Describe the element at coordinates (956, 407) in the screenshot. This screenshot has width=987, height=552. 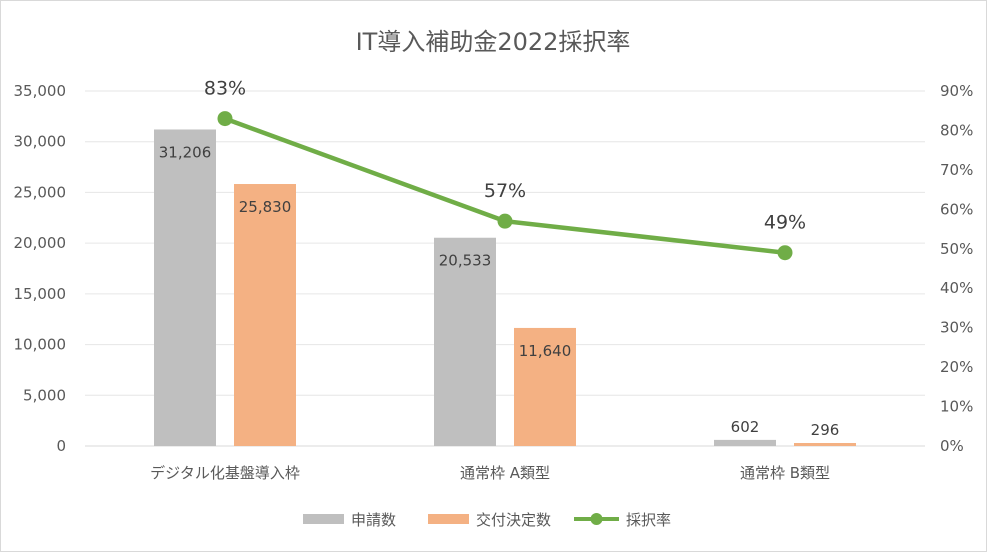
I see `right-axis-tick-label: 10%` at that location.